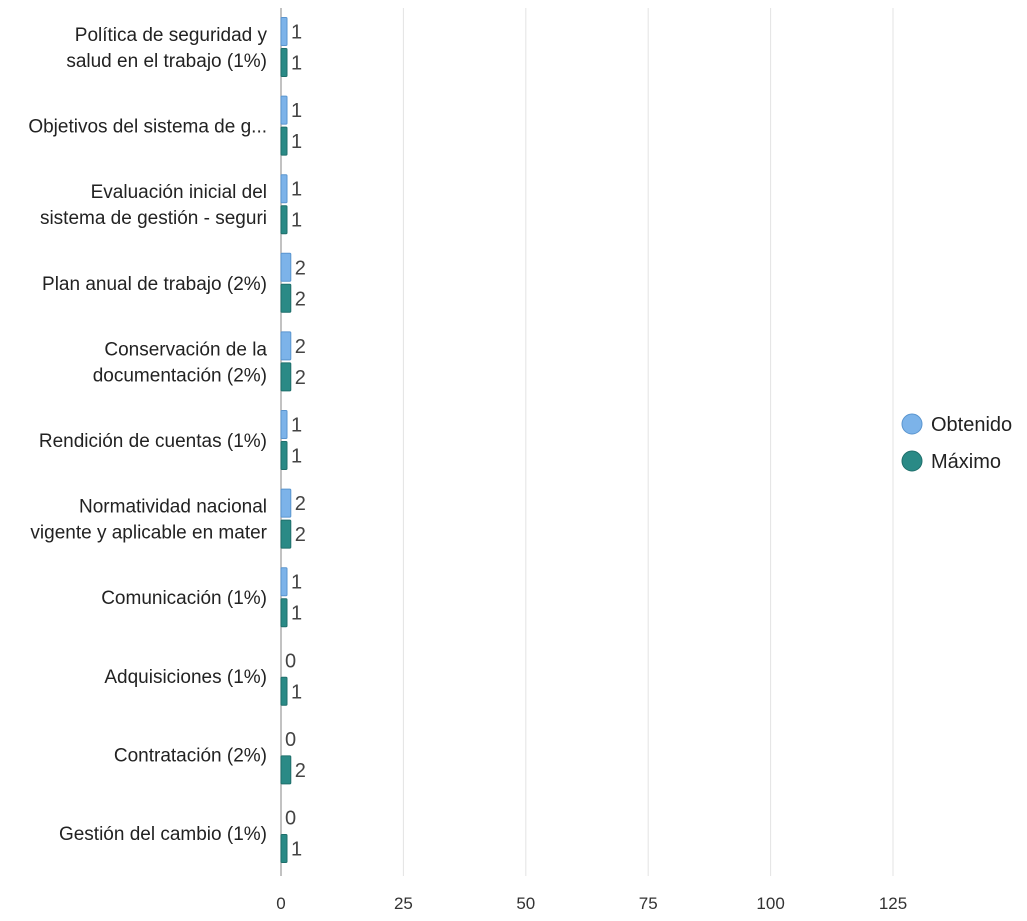 The image size is (1027, 921). I want to click on category-label: Adquisiciones (1%), so click(185, 677).